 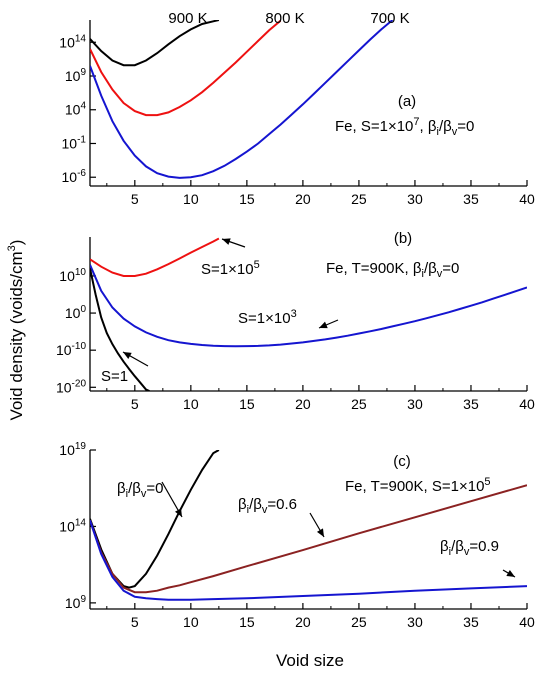 I want to click on y-tick-label: 10⁻¹⁰, so click(x=71, y=349).